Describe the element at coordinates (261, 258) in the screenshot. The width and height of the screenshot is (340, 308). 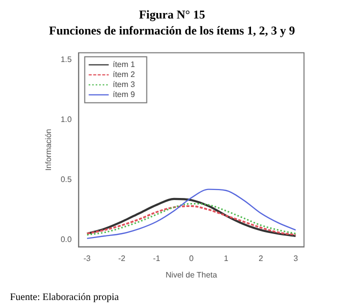
I see `x-tick-label: 2` at that location.